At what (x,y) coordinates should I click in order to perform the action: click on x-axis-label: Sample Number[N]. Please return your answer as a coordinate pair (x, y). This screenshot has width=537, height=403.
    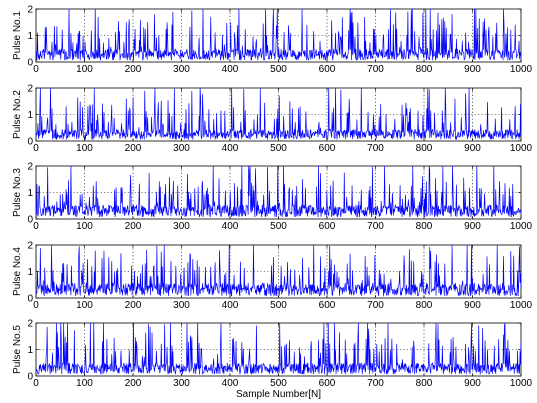
    Looking at the image, I should click on (278, 394).